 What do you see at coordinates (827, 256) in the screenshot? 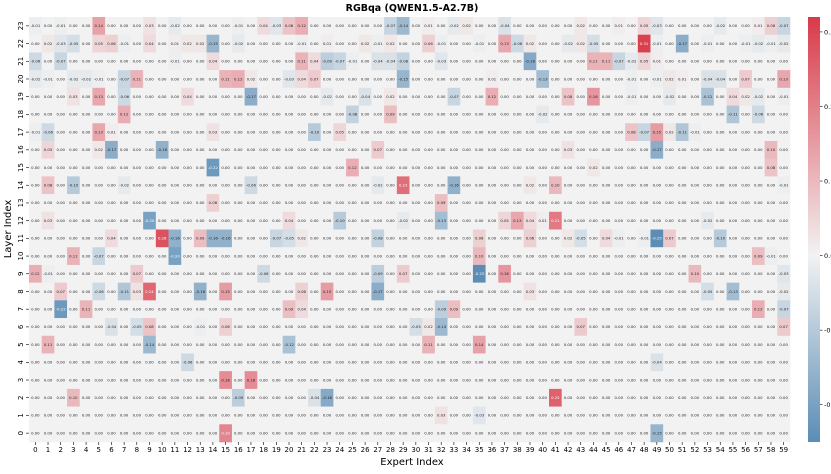
I see `colorbar-tick-label: 0.0` at bounding box center [827, 256].